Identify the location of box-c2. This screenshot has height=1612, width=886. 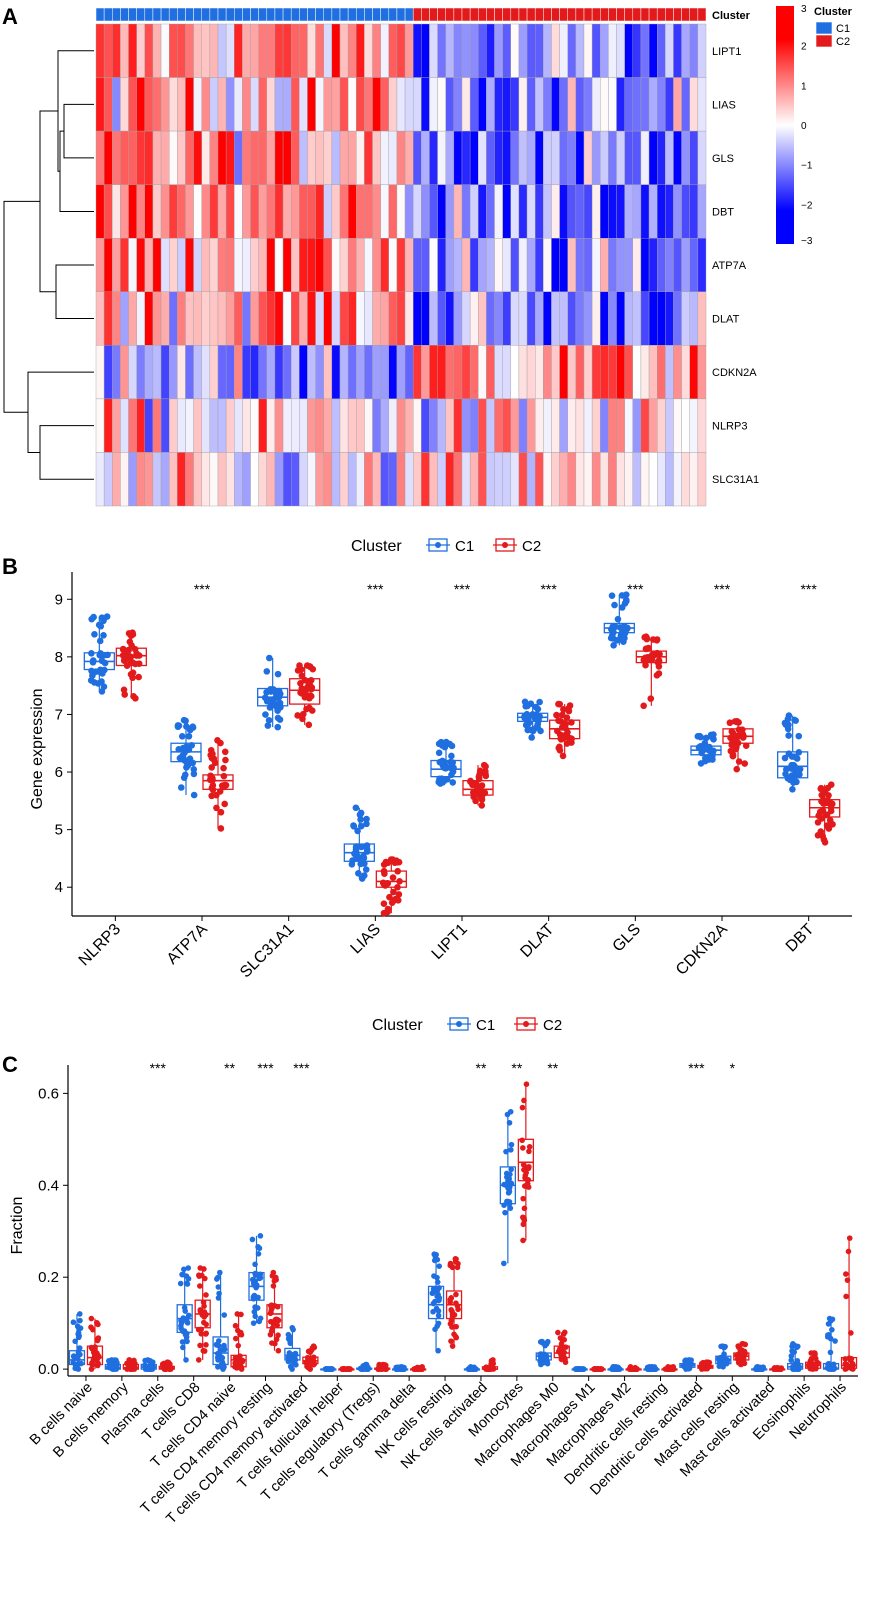
(305, 691).